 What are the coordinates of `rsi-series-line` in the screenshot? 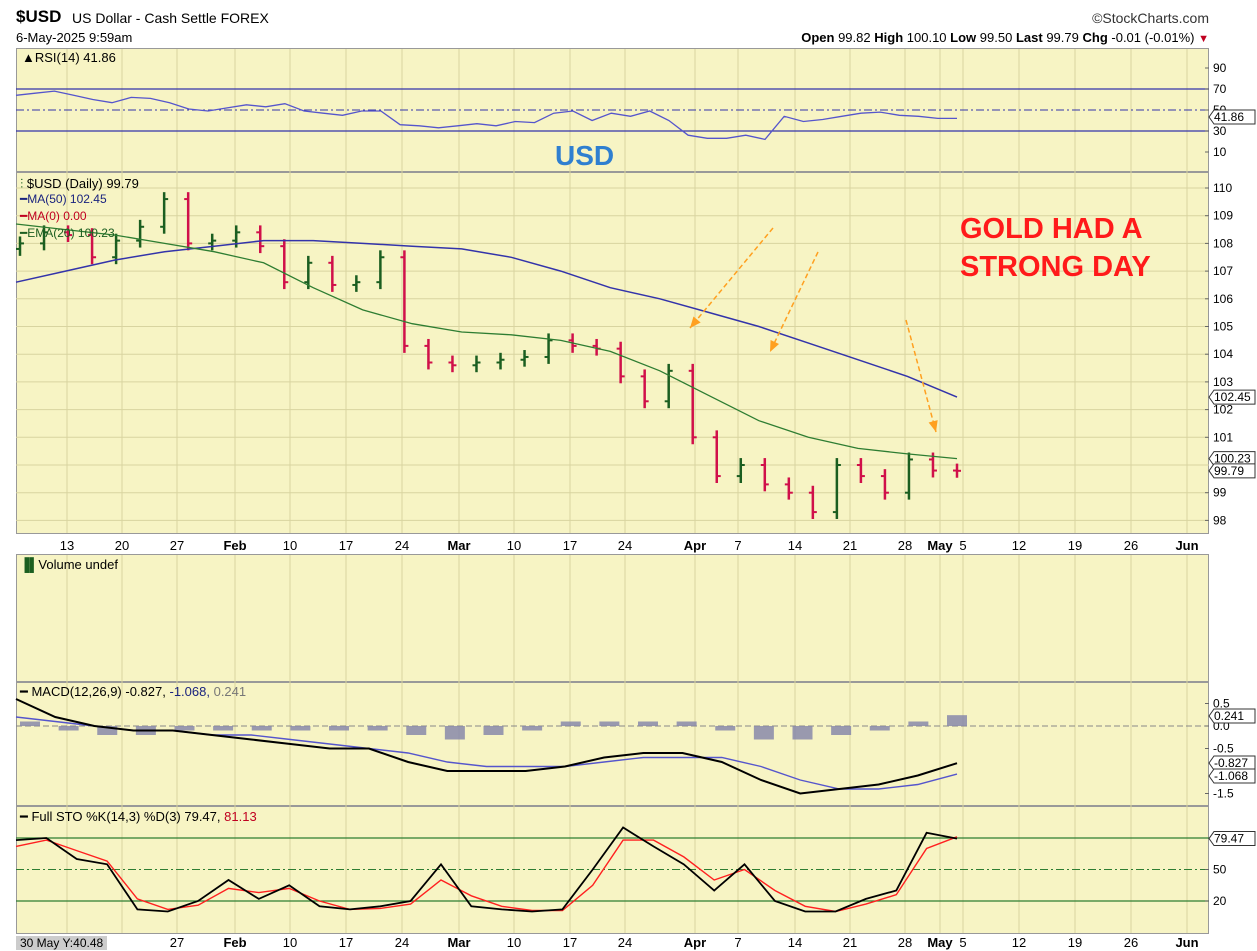 It's located at (486, 115).